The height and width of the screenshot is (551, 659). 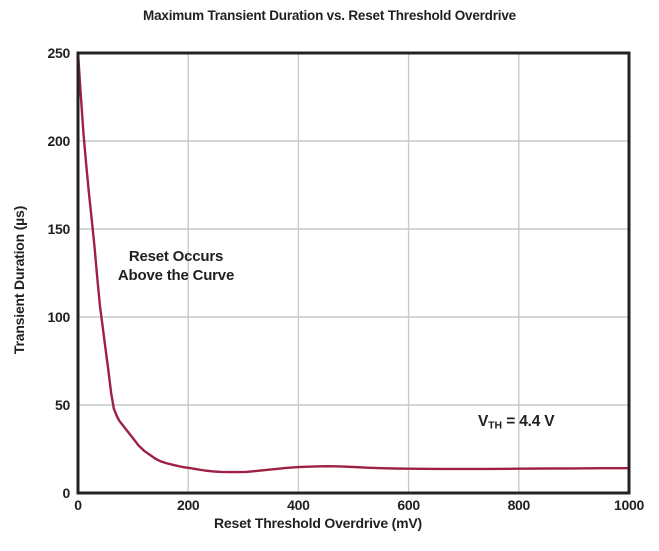 I want to click on reset-region-annotation-line1: Reset Occurs, so click(x=176, y=256).